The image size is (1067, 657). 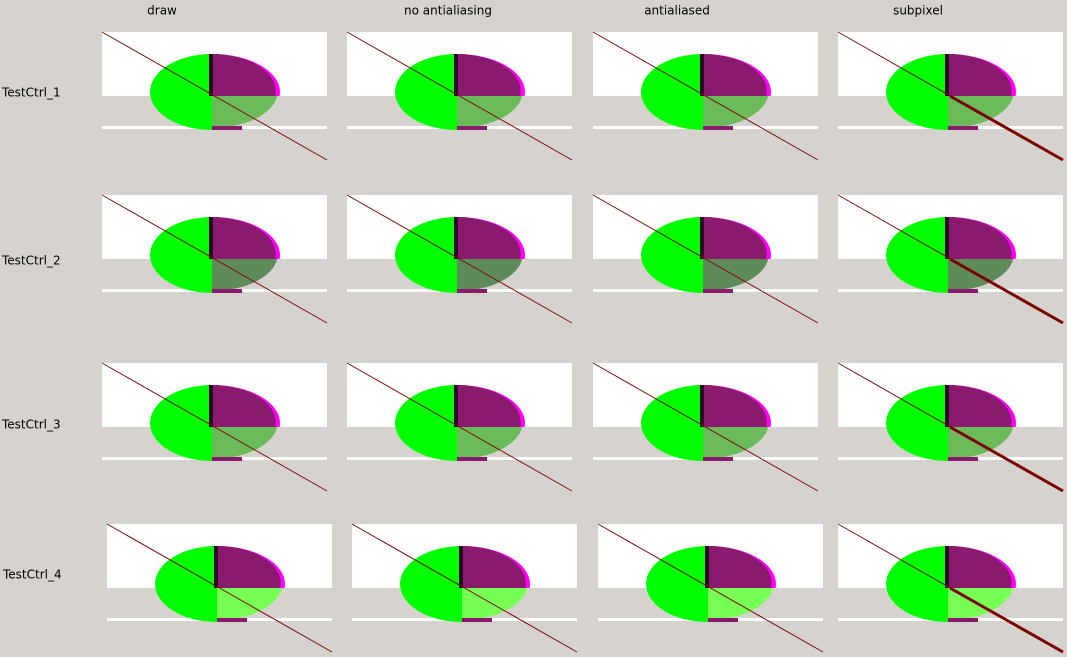 I want to click on row-label: TestCtrl_1, so click(x=31, y=93).